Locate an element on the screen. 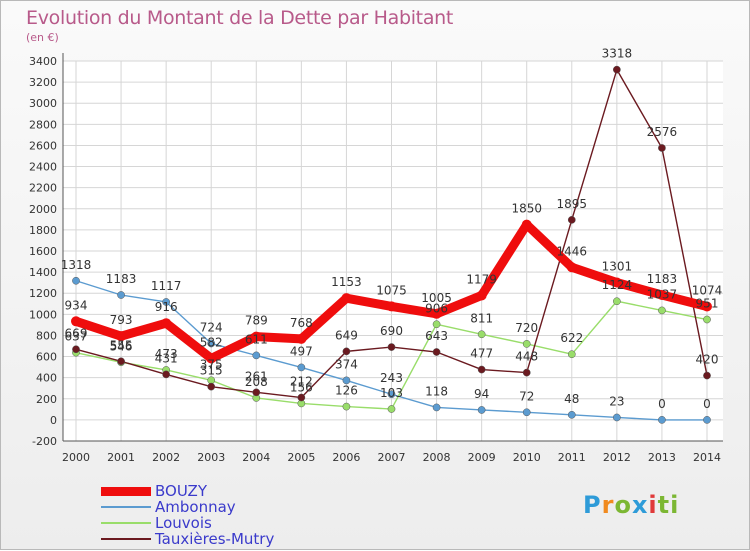 Image resolution: width=750 pixels, height=551 pixels. y-tick-label: 2800 is located at coordinates (43, 124).